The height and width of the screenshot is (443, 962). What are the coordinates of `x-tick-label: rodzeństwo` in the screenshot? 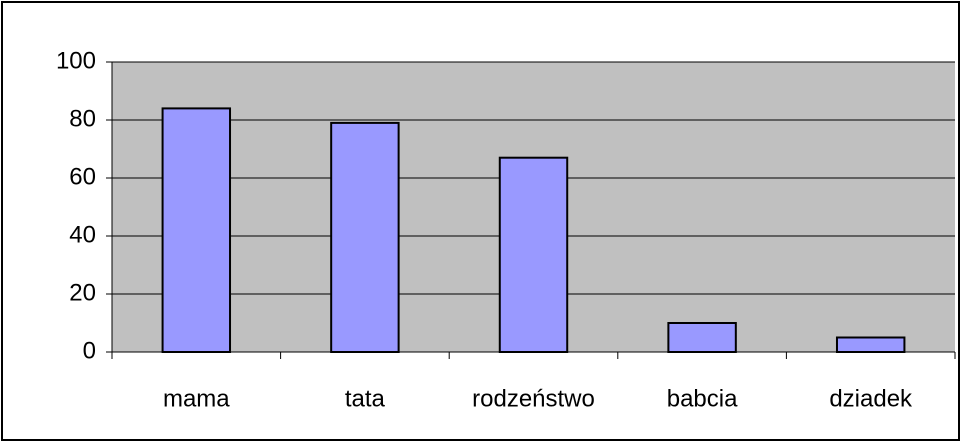 It's located at (533, 398).